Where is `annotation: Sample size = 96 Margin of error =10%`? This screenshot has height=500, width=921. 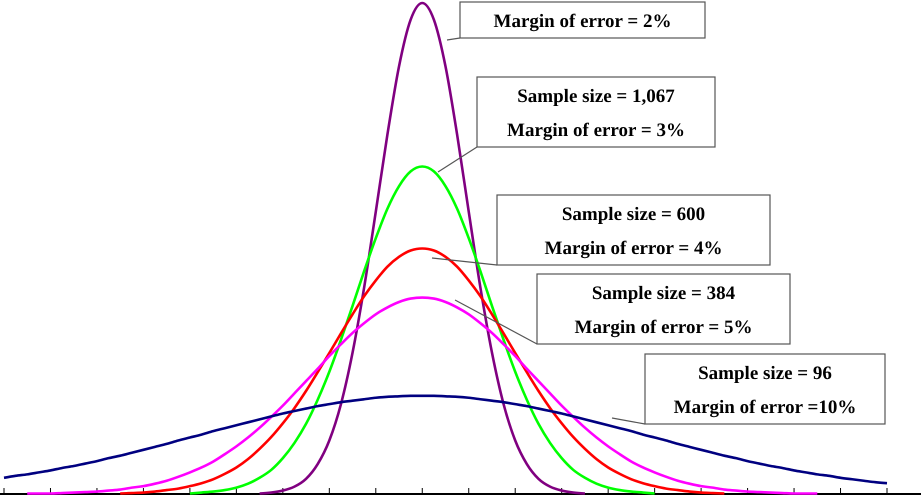 annotation: Sample size = 96 Margin of error =10% is located at coordinates (765, 390).